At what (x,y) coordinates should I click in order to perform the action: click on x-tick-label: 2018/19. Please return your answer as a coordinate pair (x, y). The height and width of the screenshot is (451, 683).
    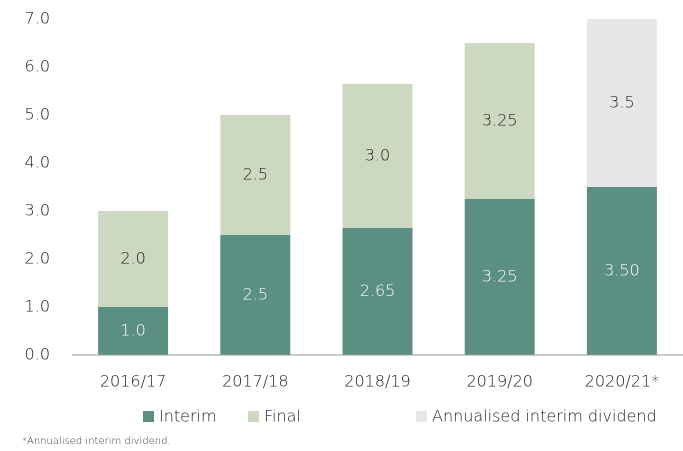
    Looking at the image, I should click on (377, 381).